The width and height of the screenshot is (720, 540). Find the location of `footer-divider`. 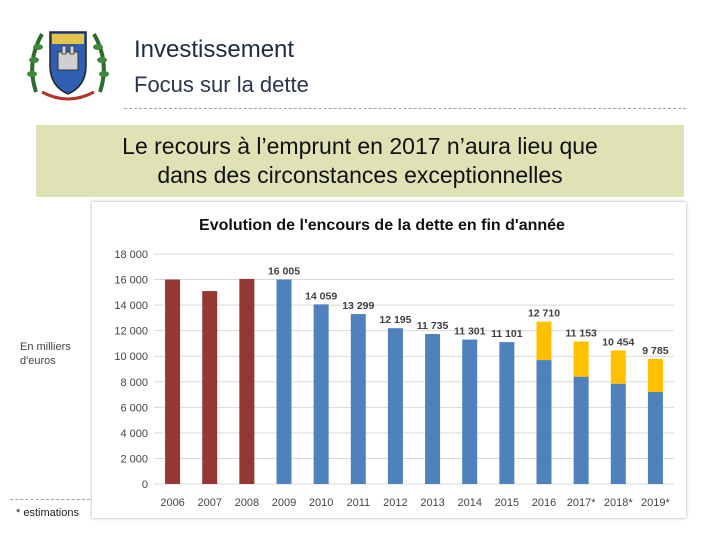

footer-divider is located at coordinates (50, 499).